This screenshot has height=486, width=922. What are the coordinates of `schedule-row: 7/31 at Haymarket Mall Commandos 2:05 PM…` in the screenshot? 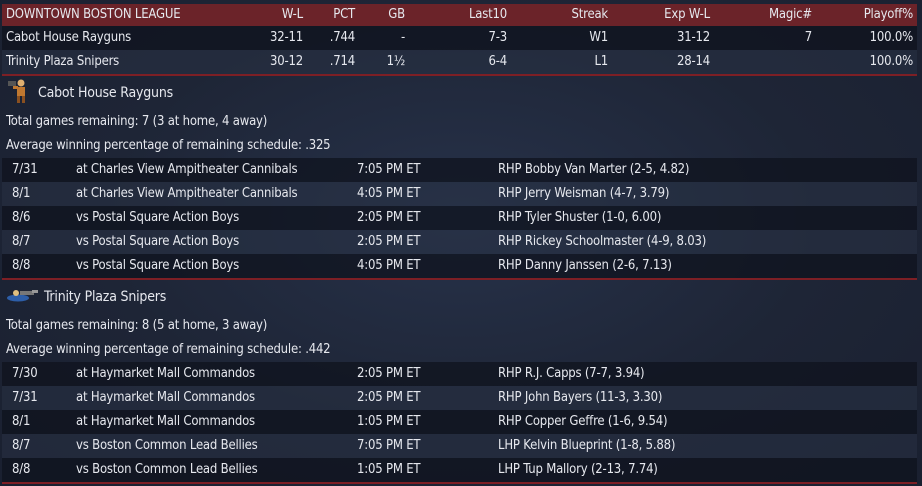 It's located at (459, 398).